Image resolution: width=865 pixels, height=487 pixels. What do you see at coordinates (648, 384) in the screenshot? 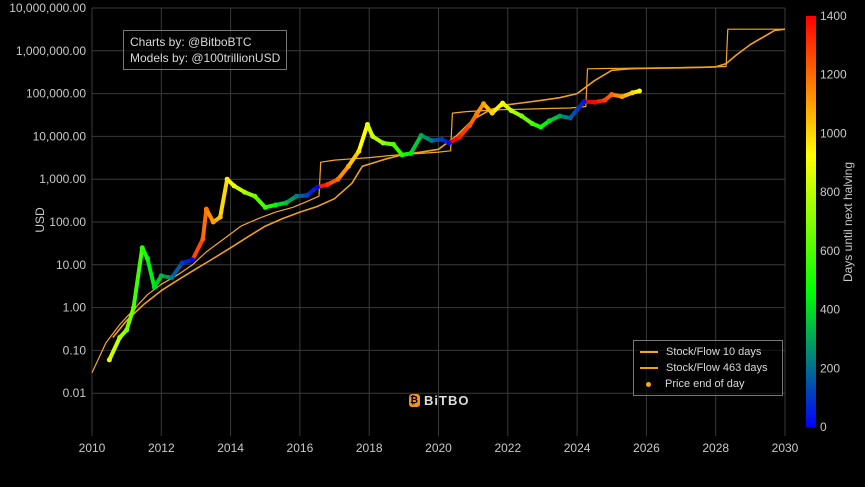
I see `legend-dot-price` at bounding box center [648, 384].